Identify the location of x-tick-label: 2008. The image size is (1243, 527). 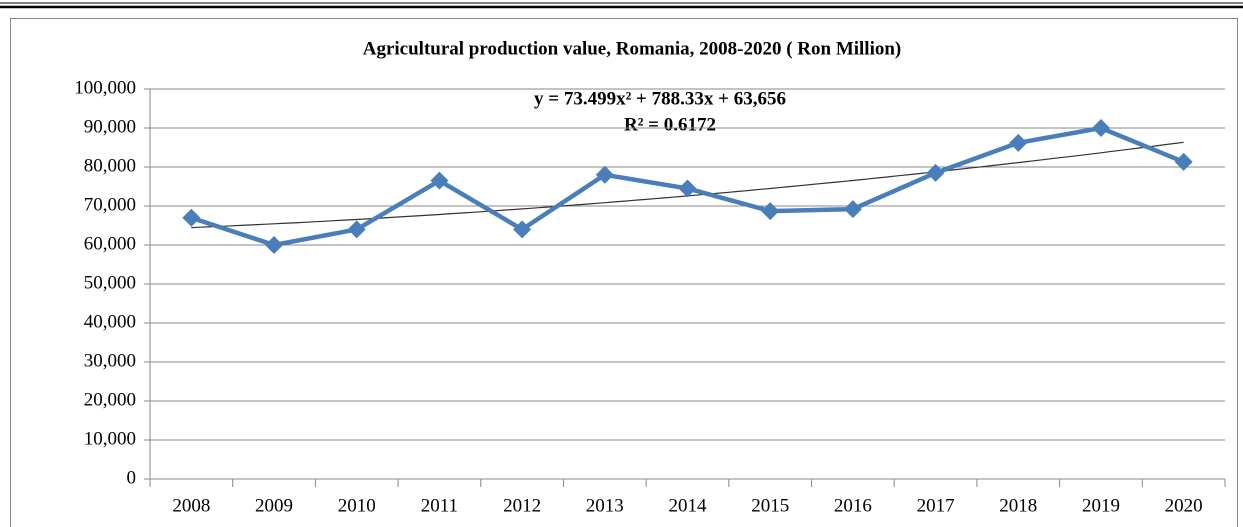
(191, 505).